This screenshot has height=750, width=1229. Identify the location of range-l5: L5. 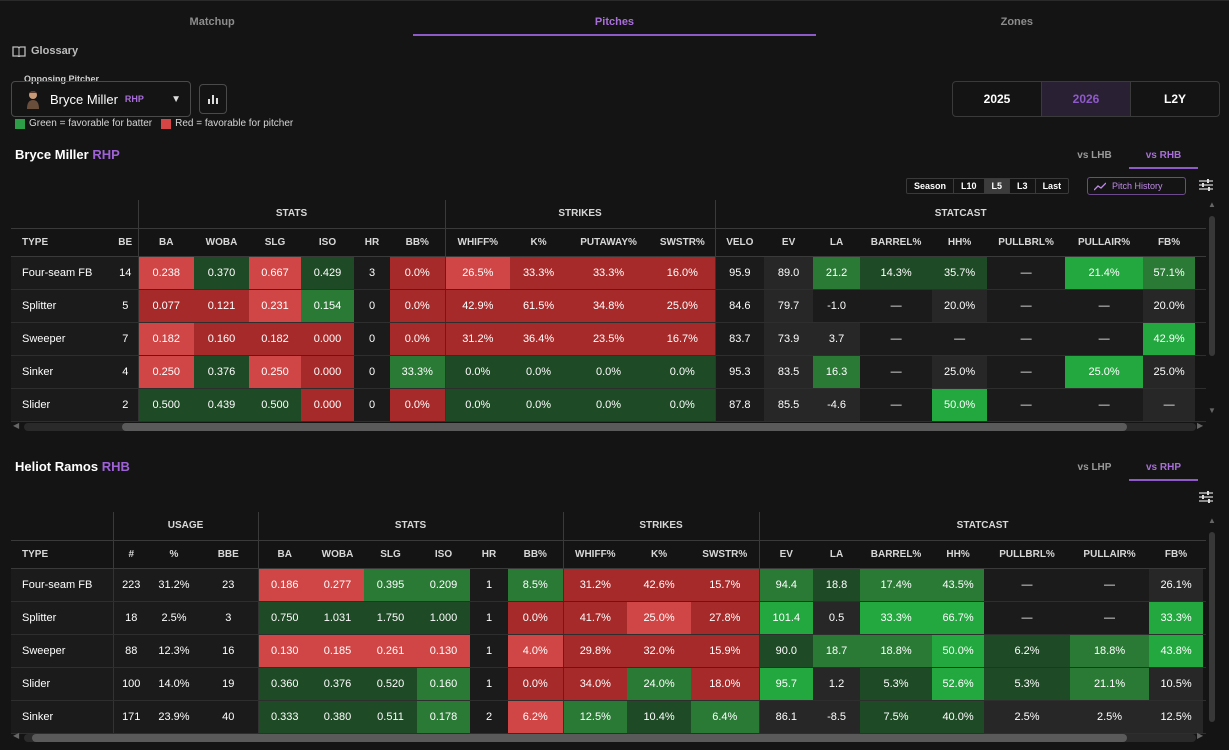
(997, 186).